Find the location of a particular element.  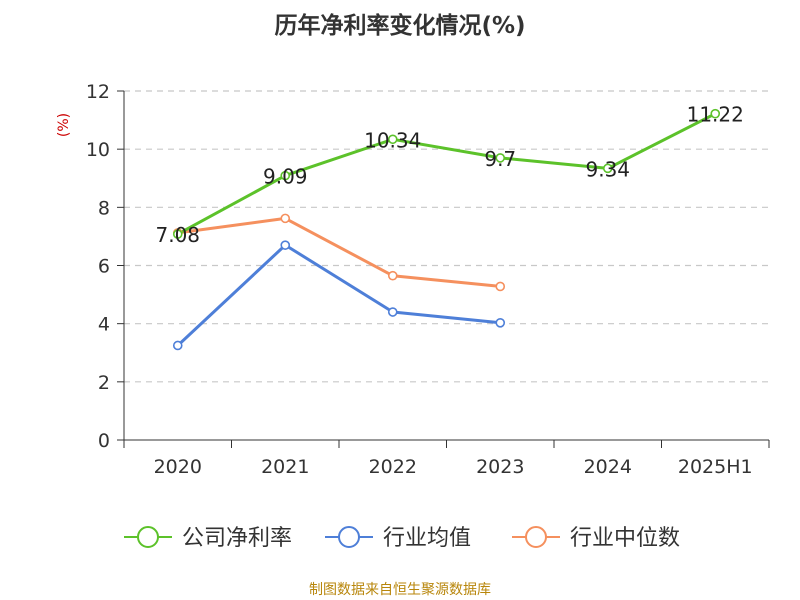

data-label: 10.34 is located at coordinates (392, 140).